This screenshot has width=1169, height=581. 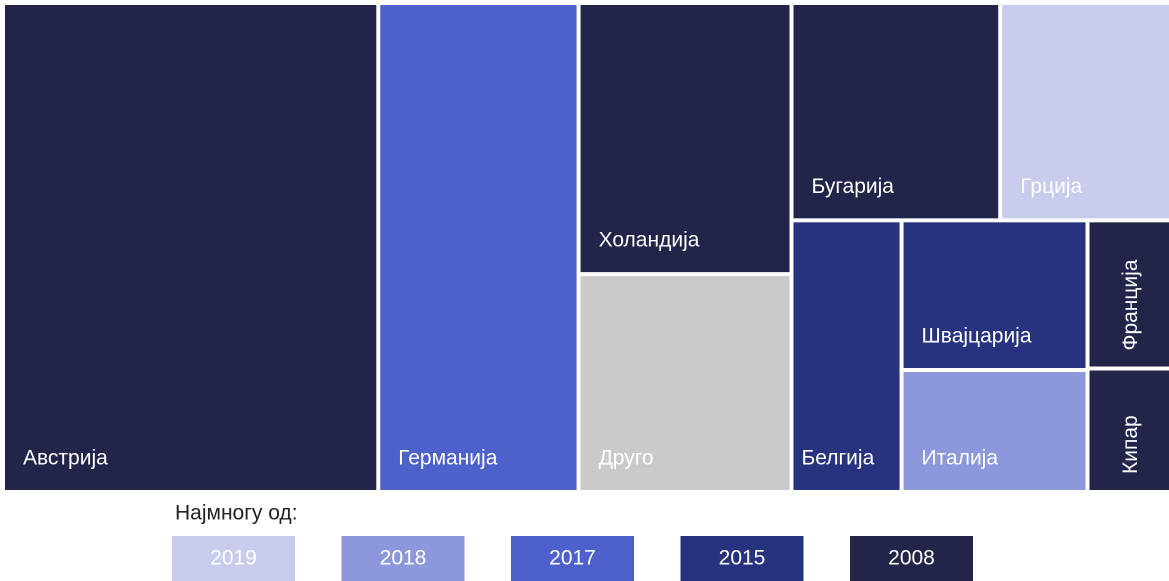 I want to click on legend-label: 2015, so click(x=742, y=558).